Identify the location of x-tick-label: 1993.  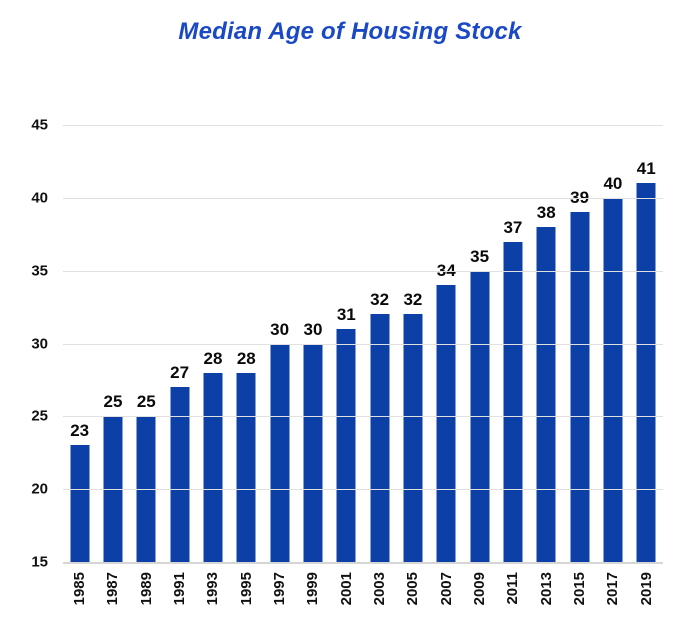
(213, 589).